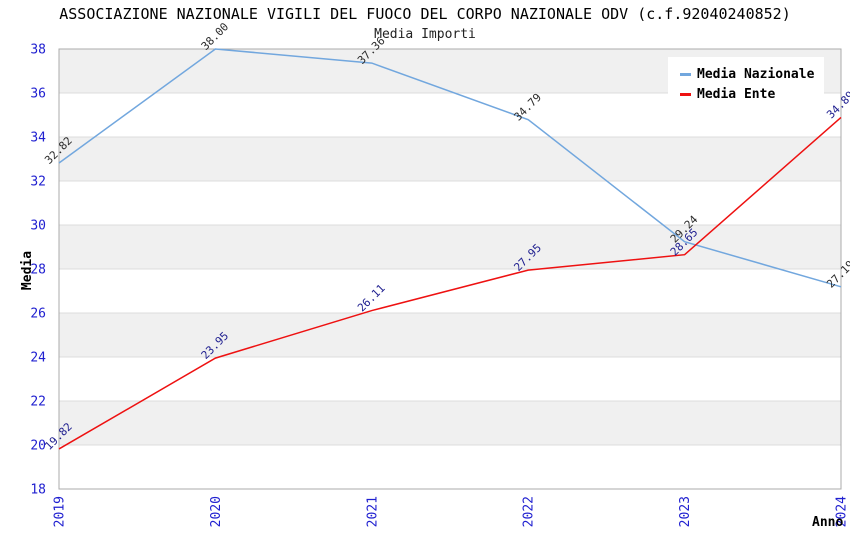  Describe the element at coordinates (756, 74) in the screenshot. I see `legend-label-media-nazionale: Media Nazionale` at that location.